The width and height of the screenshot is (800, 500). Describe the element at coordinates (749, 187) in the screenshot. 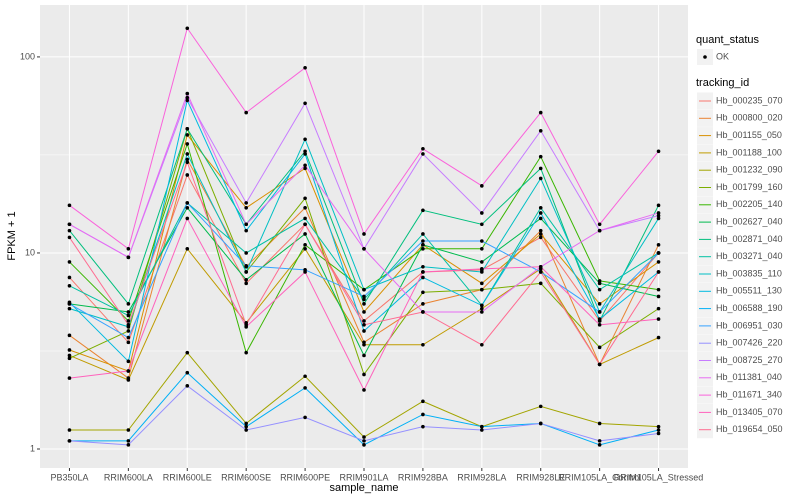

I see `legend-label: Hb_001799_160` at that location.